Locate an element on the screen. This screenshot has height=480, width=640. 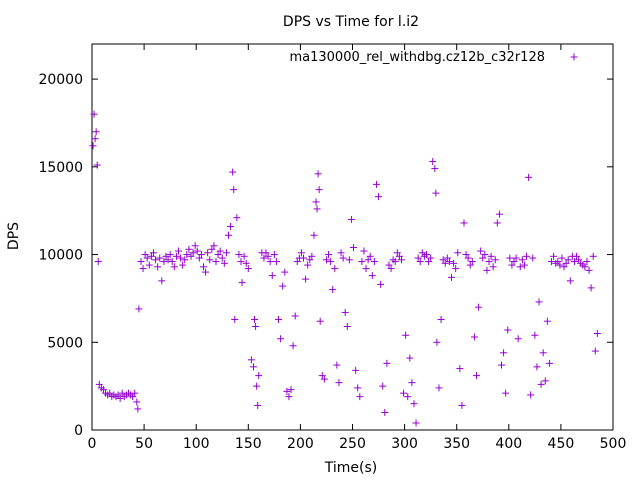
x-tick-label: 450 is located at coordinates (561, 444).